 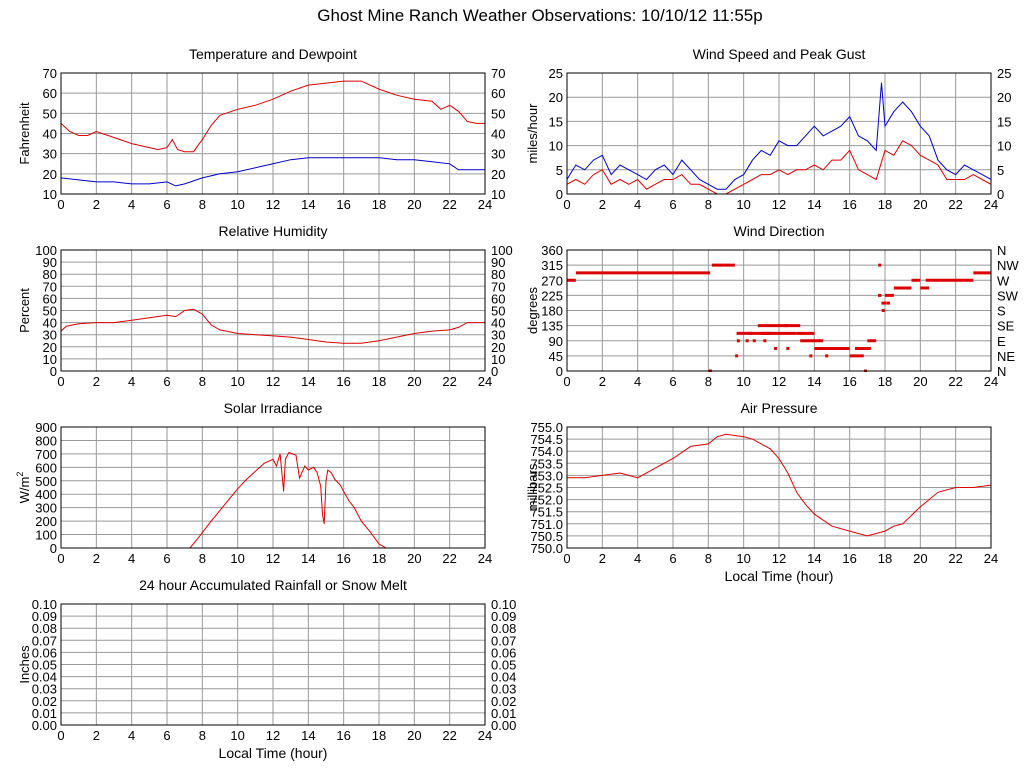 I want to click on y-tick-label: 360, so click(x=552, y=250).